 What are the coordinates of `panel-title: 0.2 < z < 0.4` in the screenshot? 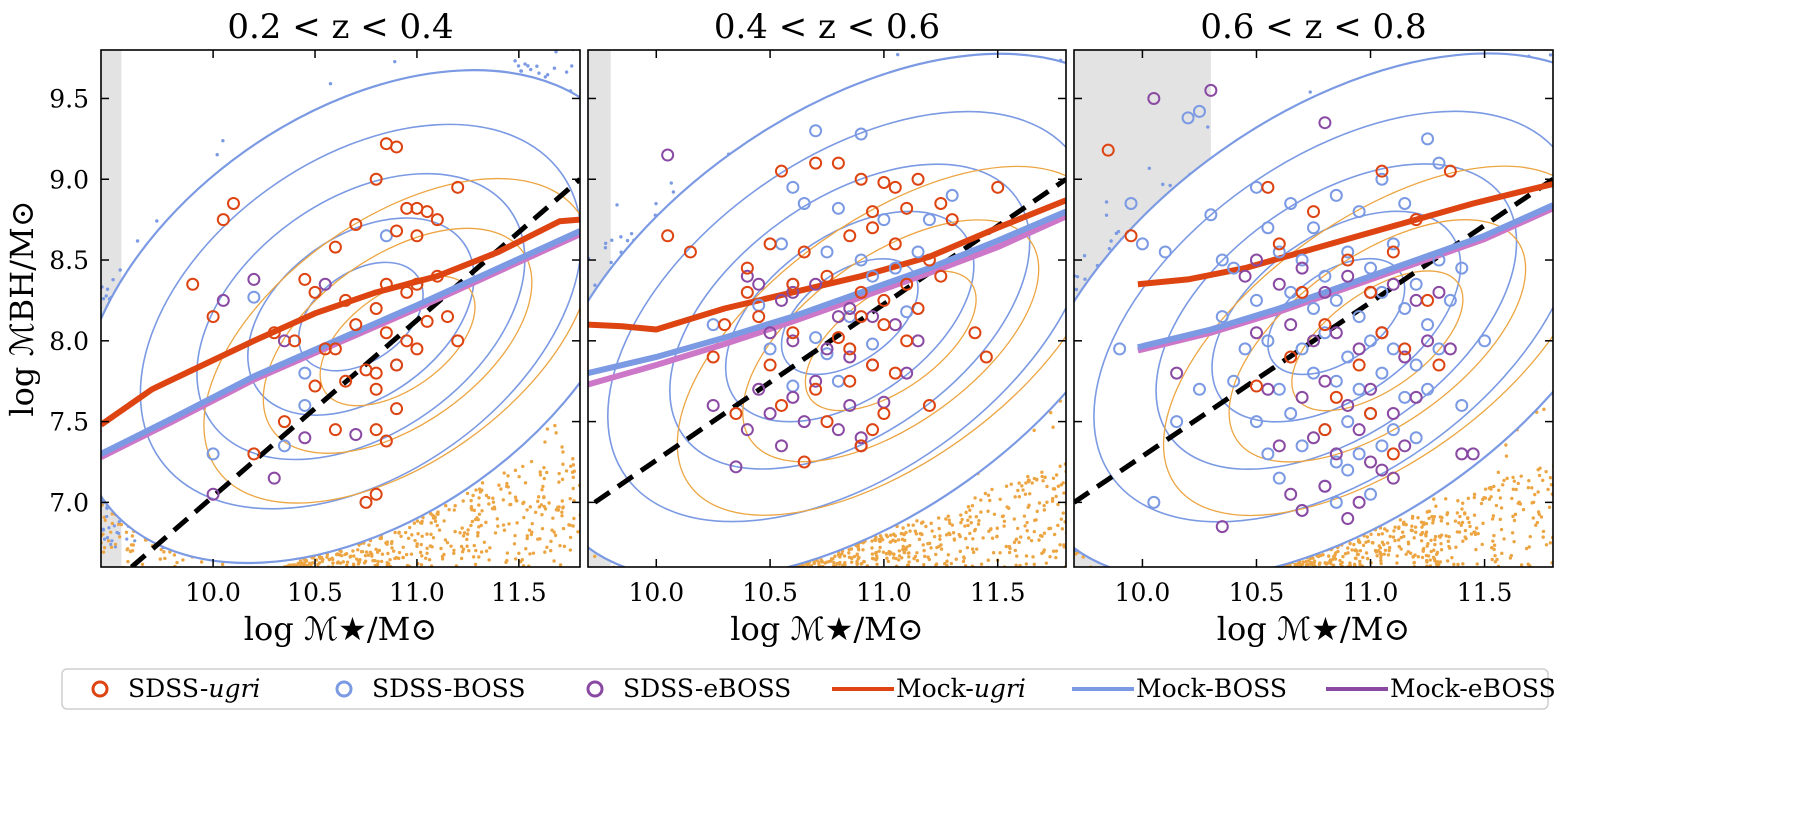 It's located at (340, 27).